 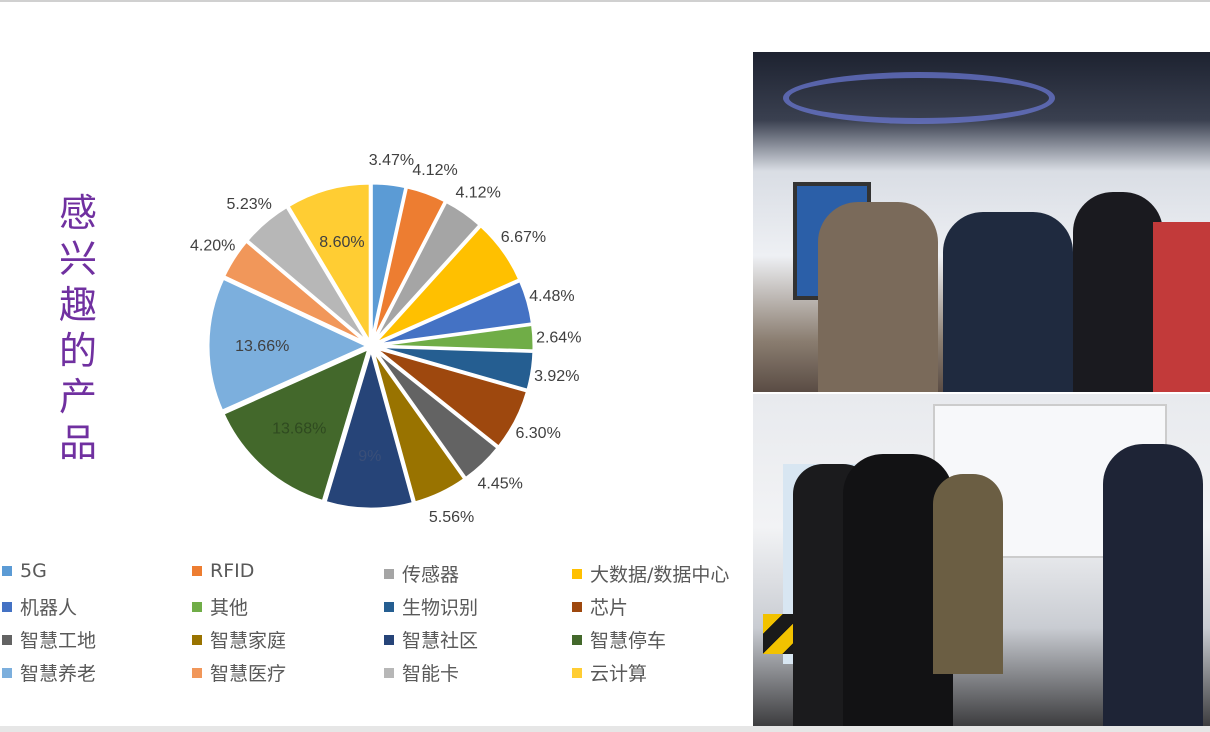 I want to click on title-char: 品, so click(x=77, y=443).